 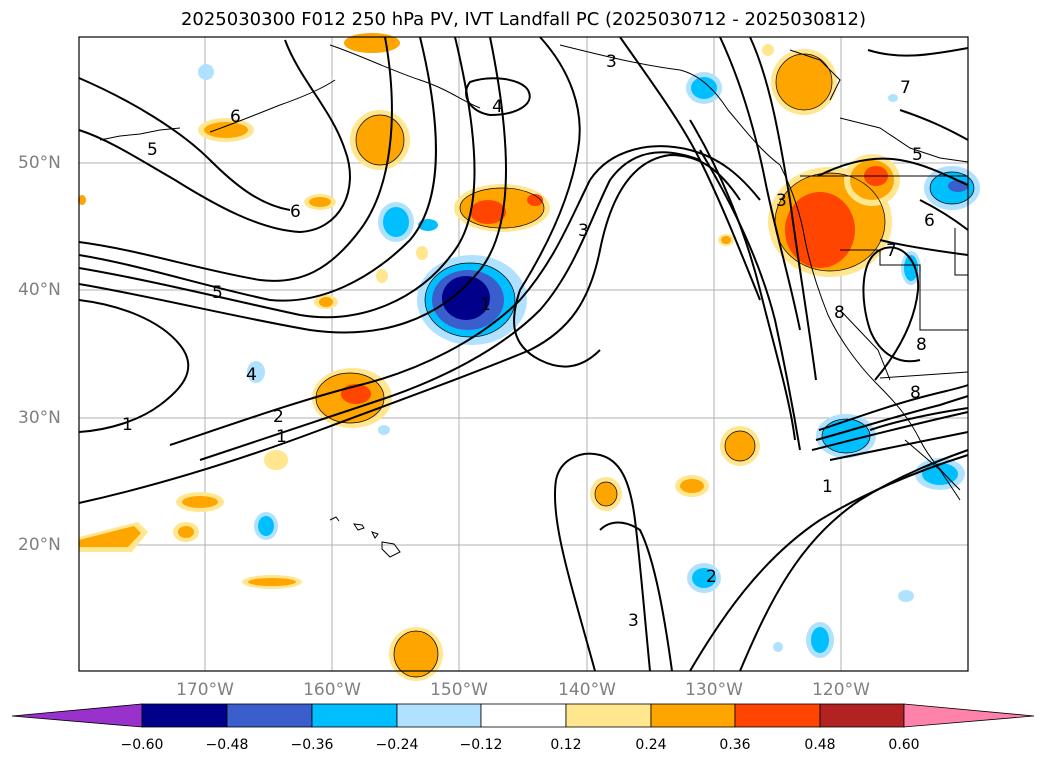 I want to click on colorbar-tick-label: 0.48, so click(x=820, y=745).